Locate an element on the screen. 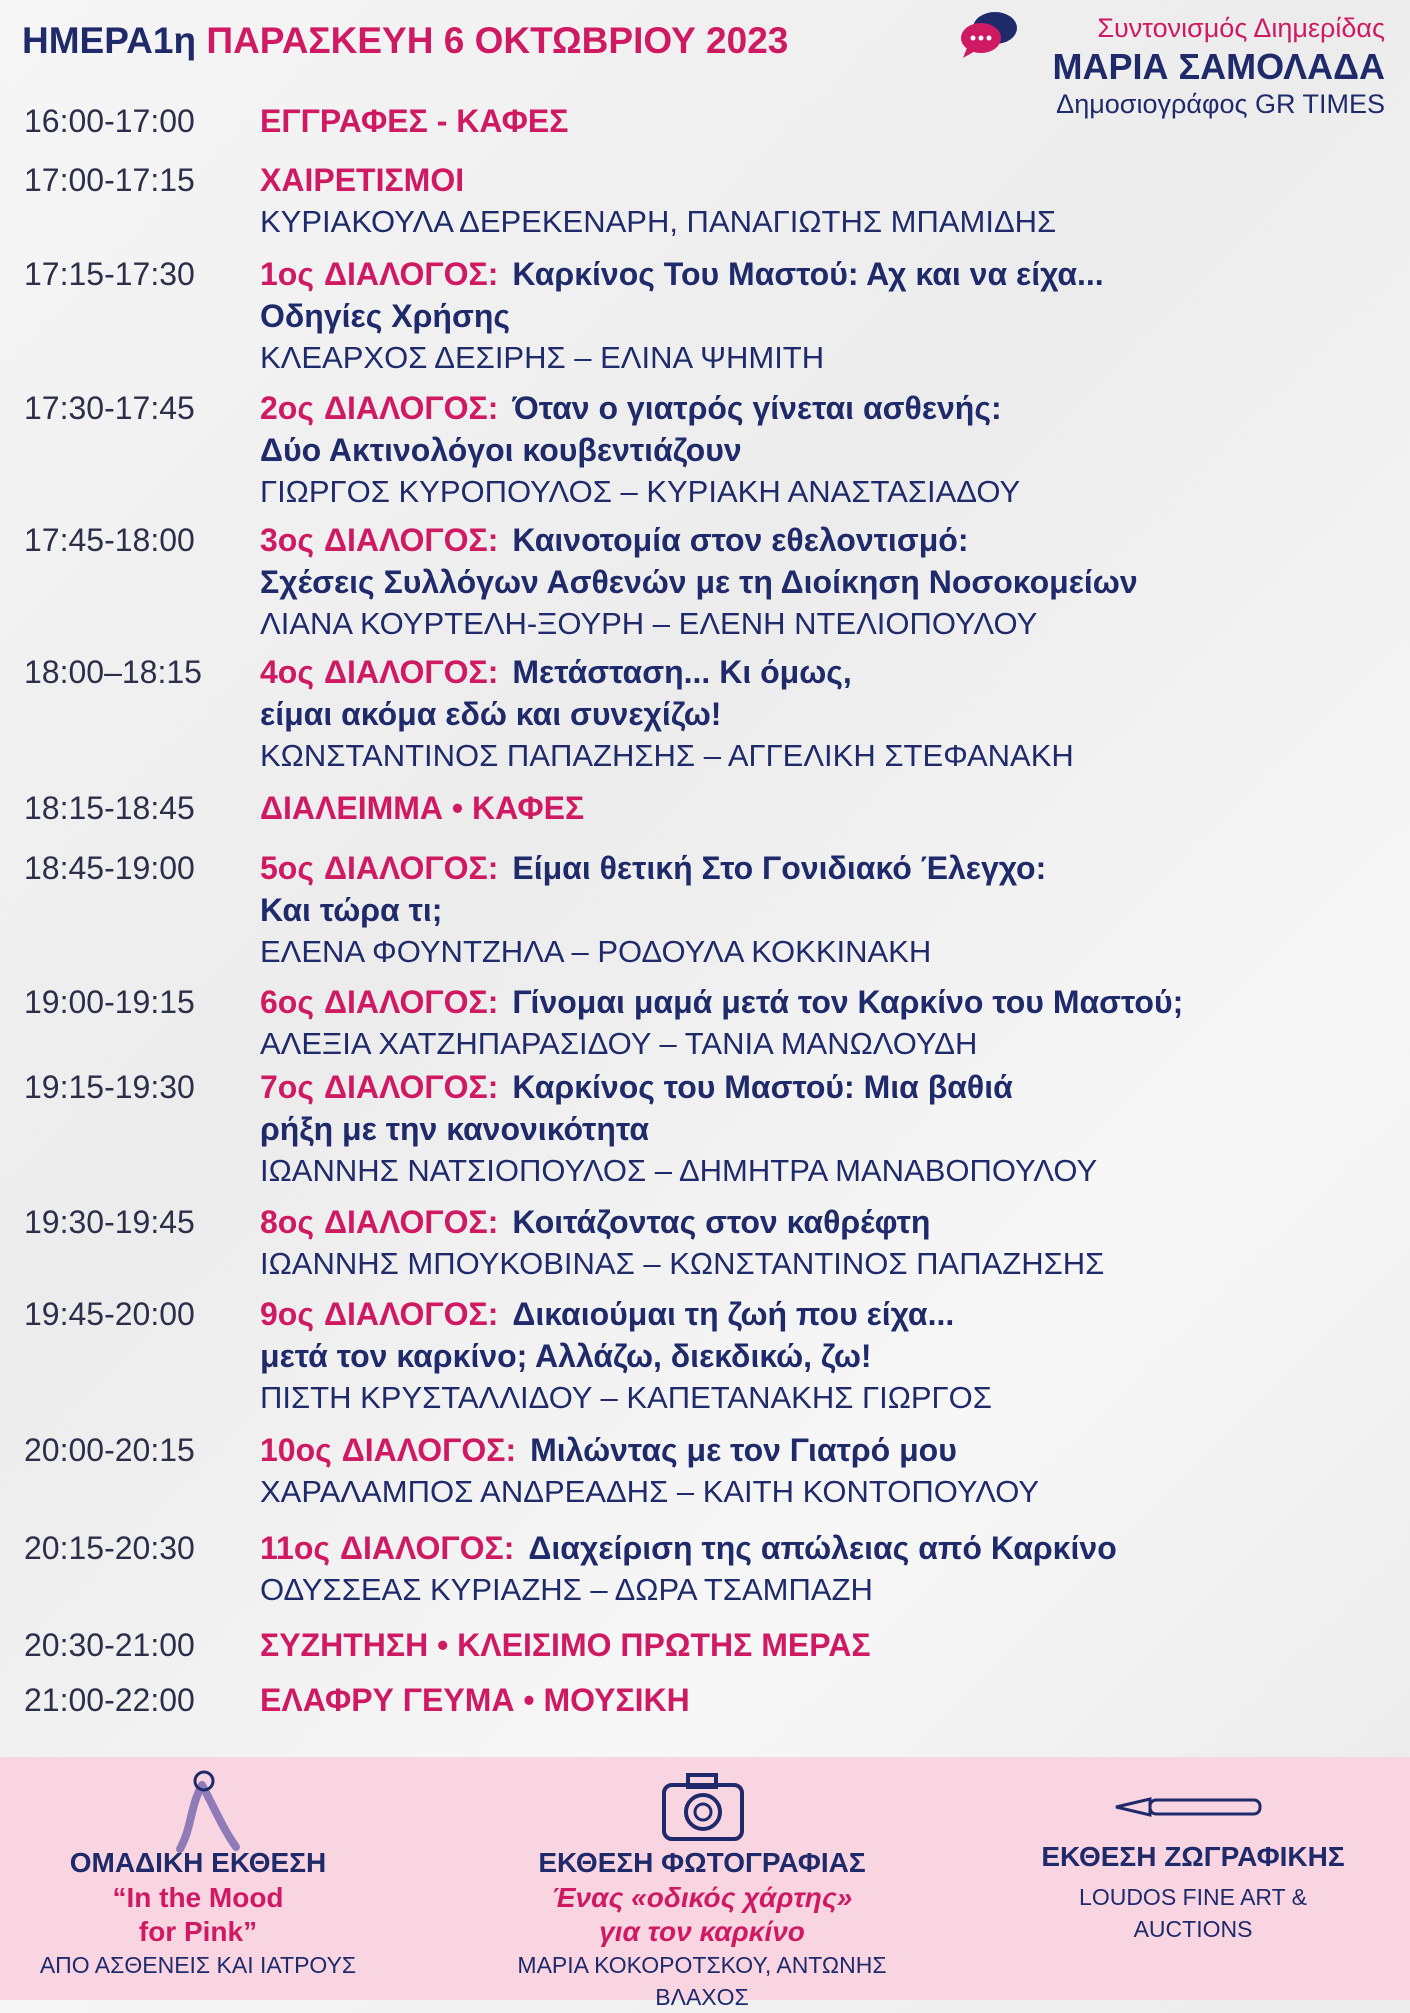 This screenshot has width=1410, height=2013. dialogue-number: 8ος is located at coordinates (287, 1222).